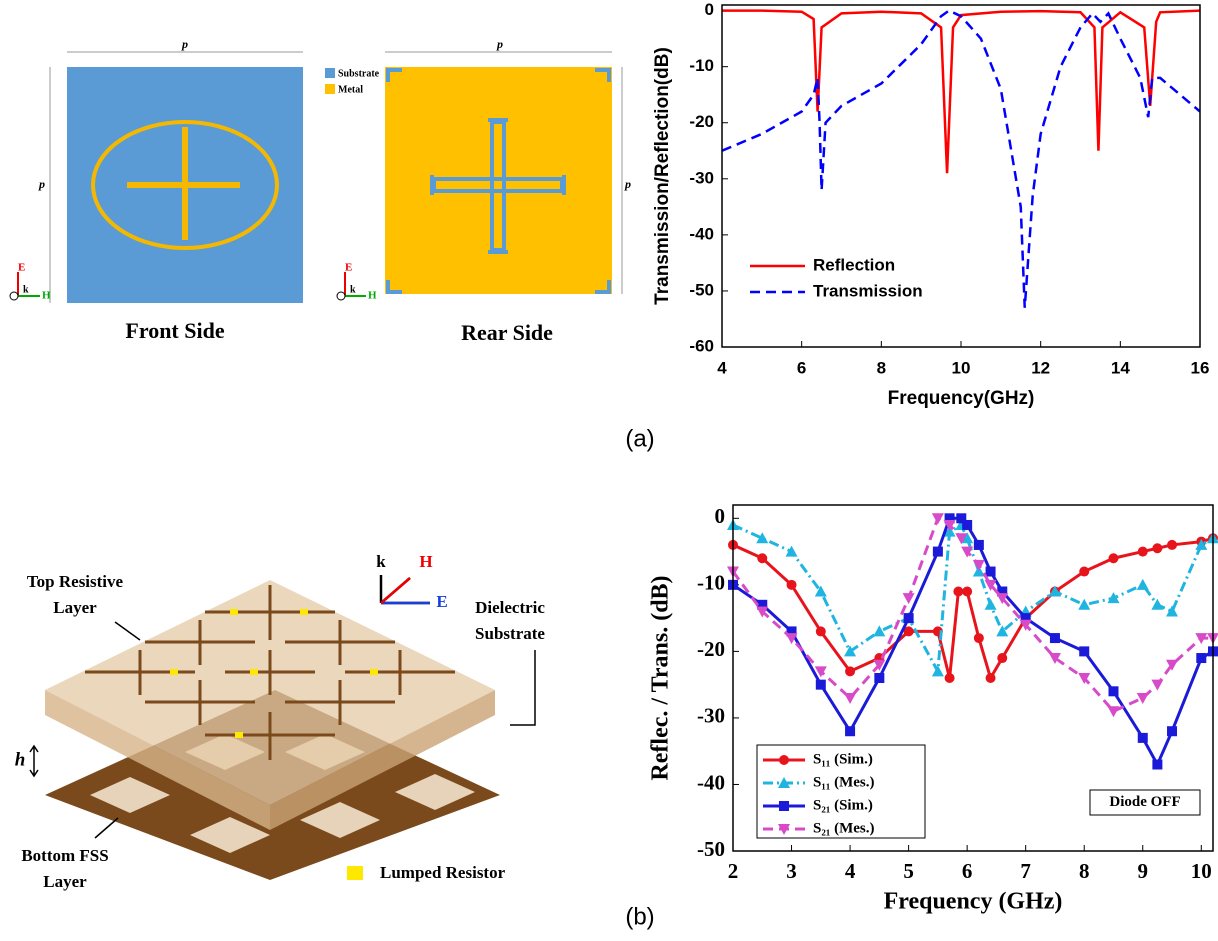  Describe the element at coordinates (720, 516) in the screenshot. I see `y-tick-label: 0` at that location.